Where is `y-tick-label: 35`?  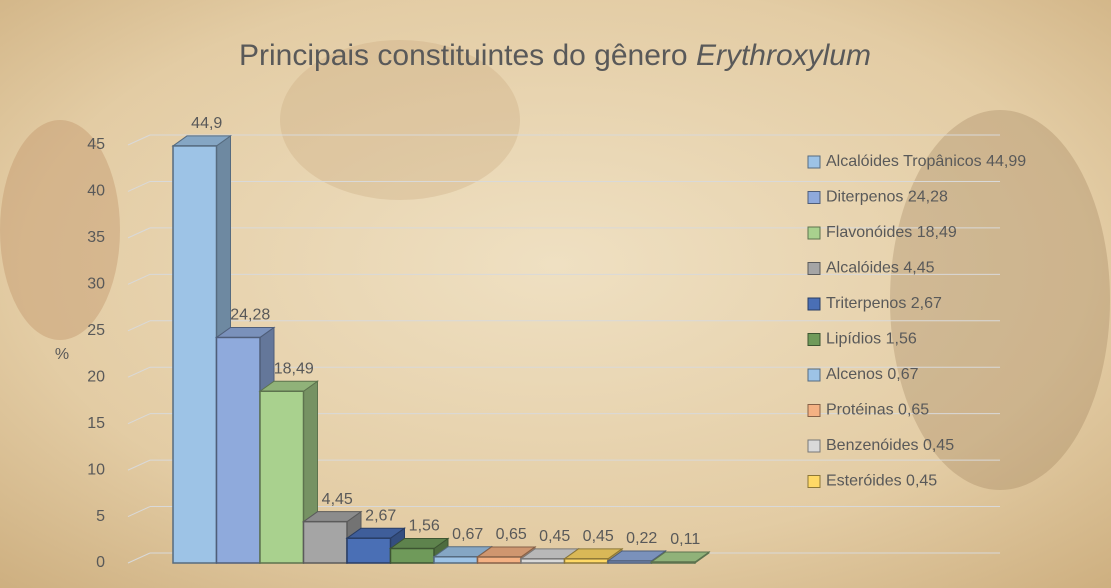 y-tick-label: 35 is located at coordinates (96, 237).